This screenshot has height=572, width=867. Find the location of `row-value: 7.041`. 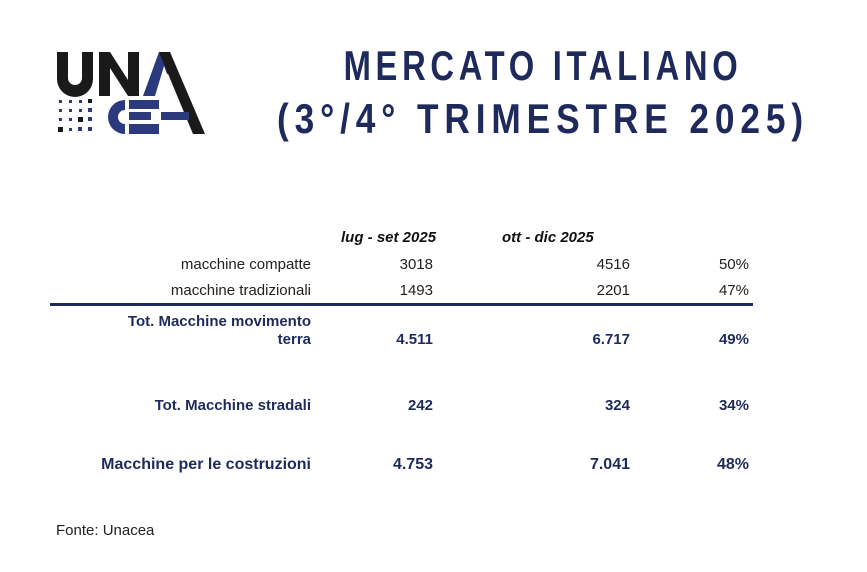

row-value: 7.041 is located at coordinates (609, 464).